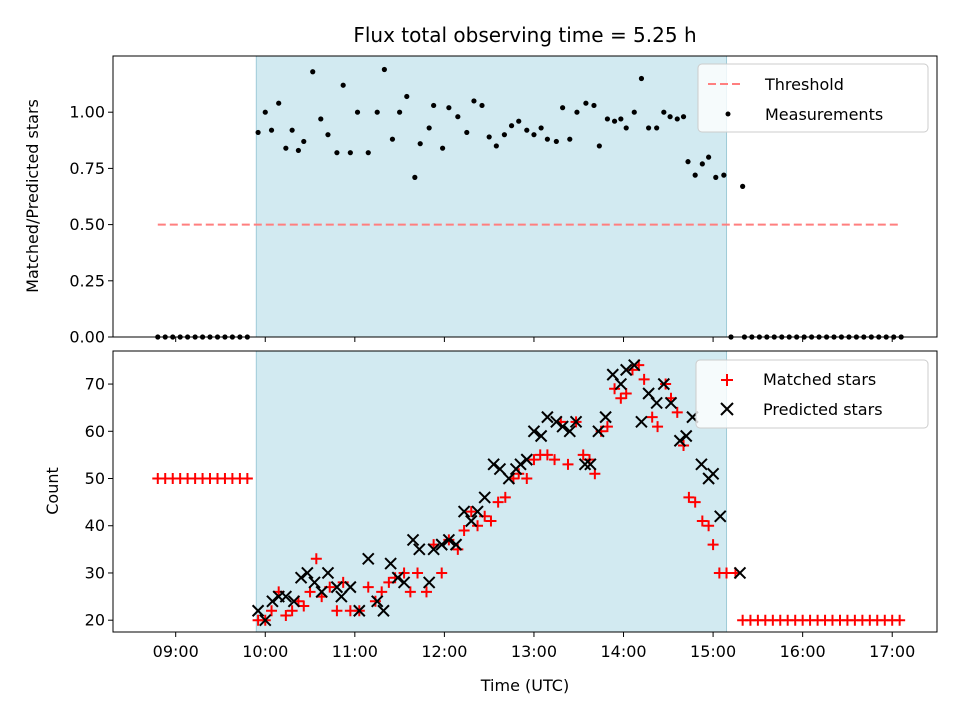 The image size is (960, 720). Describe the element at coordinates (623, 651) in the screenshot. I see `bottom-x-tick-label: 14:00` at that location.